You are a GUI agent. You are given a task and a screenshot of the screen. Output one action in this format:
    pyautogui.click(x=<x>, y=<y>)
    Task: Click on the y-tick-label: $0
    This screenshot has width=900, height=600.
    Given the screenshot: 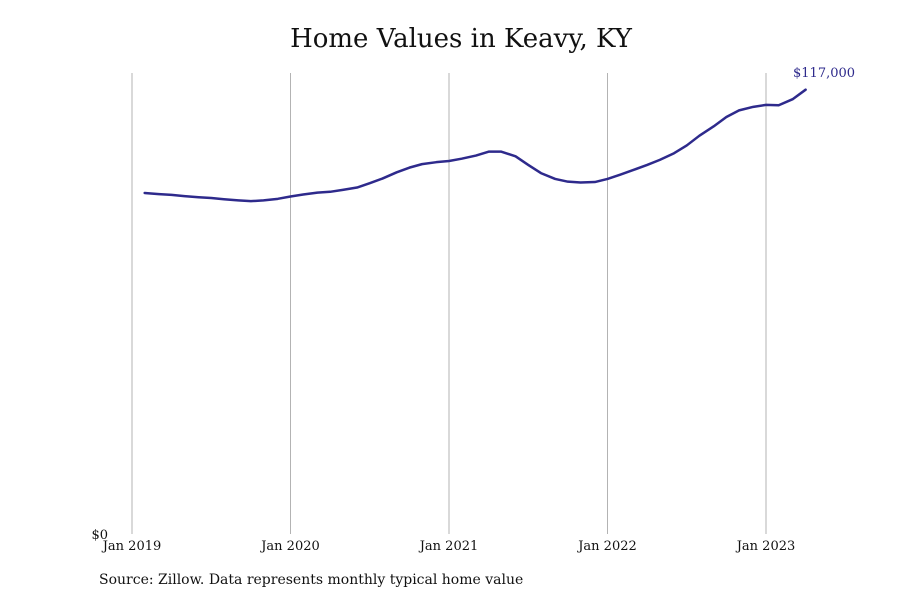 What is the action you would take?
    pyautogui.click(x=99, y=535)
    